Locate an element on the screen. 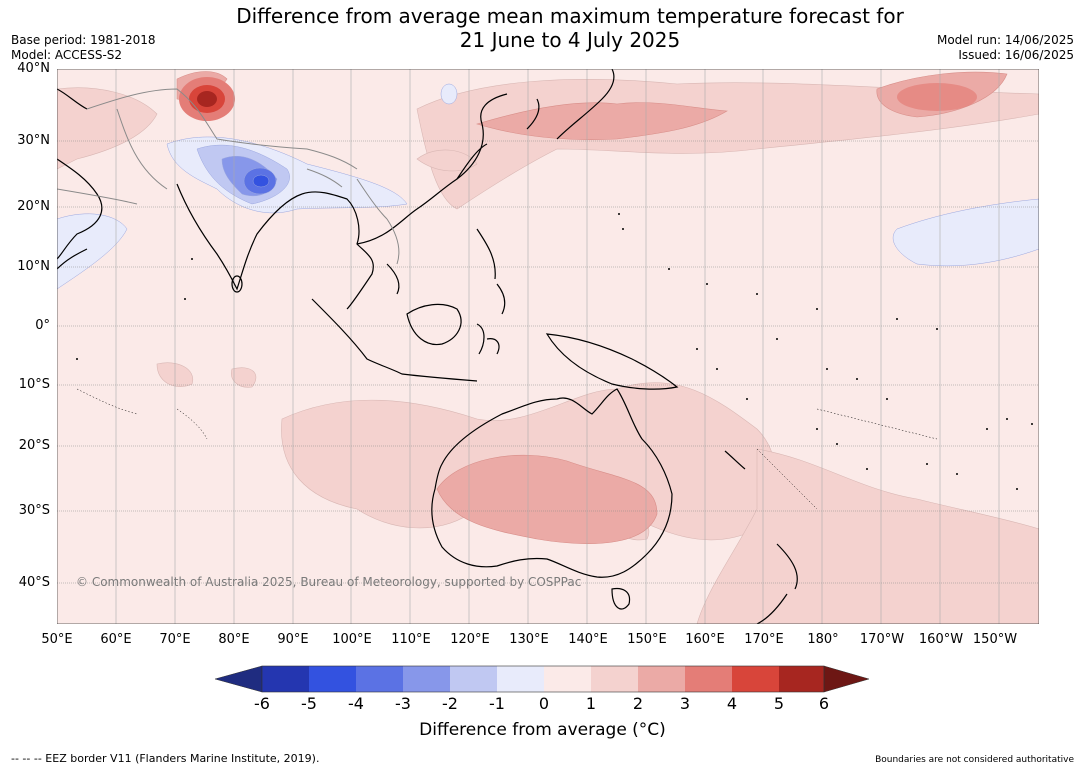 This screenshot has width=1085, height=770. lon-label: 100°E is located at coordinates (352, 639).